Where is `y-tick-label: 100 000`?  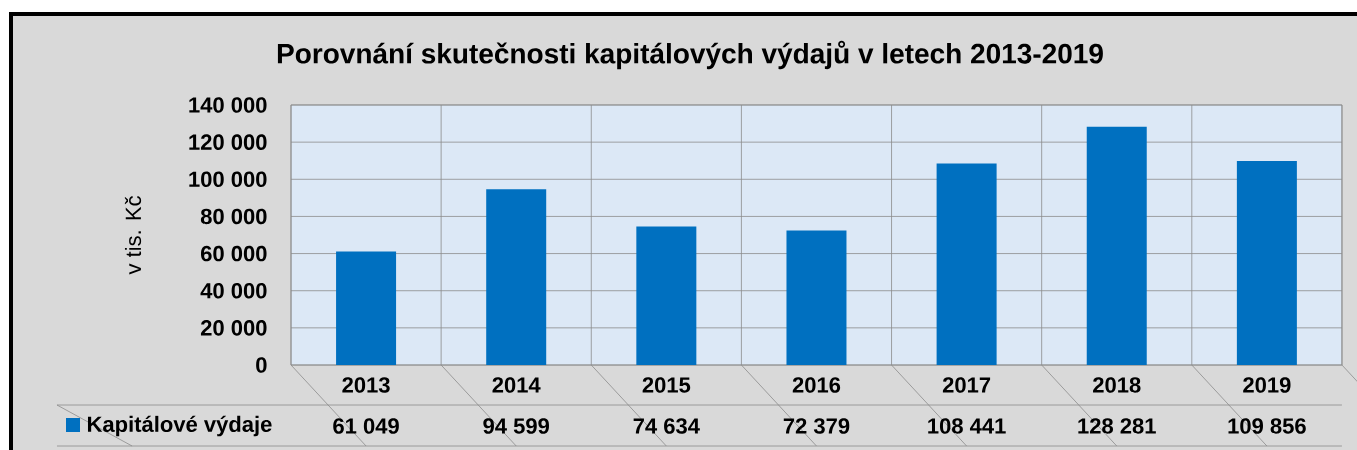 y-tick-label: 100 000 is located at coordinates (228, 179).